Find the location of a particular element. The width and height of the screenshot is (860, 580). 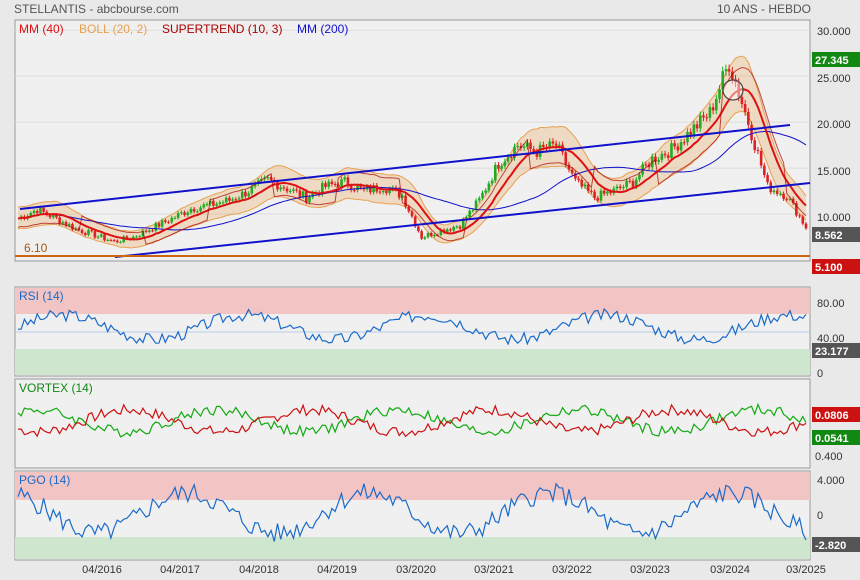

rsi-tick-40: 40.00 is located at coordinates (831, 339).